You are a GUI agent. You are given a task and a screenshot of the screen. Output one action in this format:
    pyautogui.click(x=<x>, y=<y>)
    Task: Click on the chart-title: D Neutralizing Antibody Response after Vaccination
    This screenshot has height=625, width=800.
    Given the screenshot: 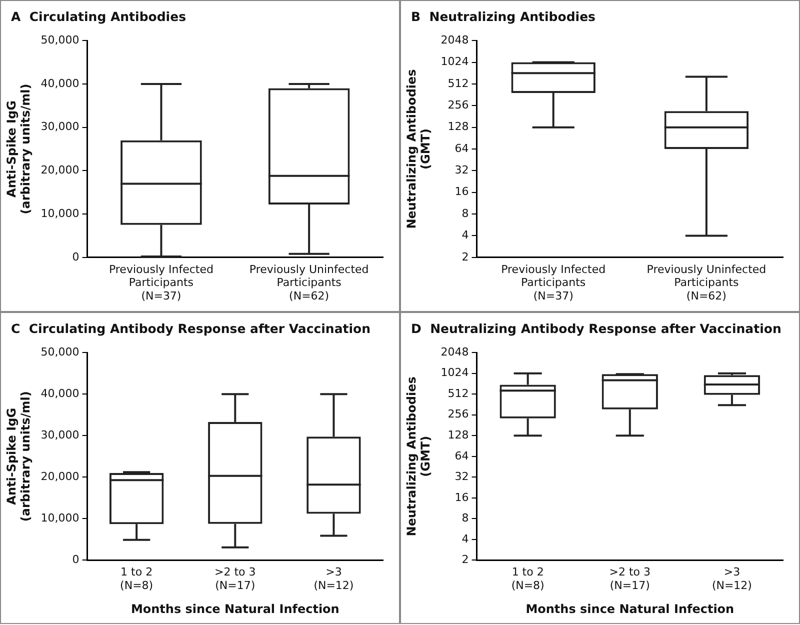 What is the action you would take?
    pyautogui.click(x=596, y=329)
    